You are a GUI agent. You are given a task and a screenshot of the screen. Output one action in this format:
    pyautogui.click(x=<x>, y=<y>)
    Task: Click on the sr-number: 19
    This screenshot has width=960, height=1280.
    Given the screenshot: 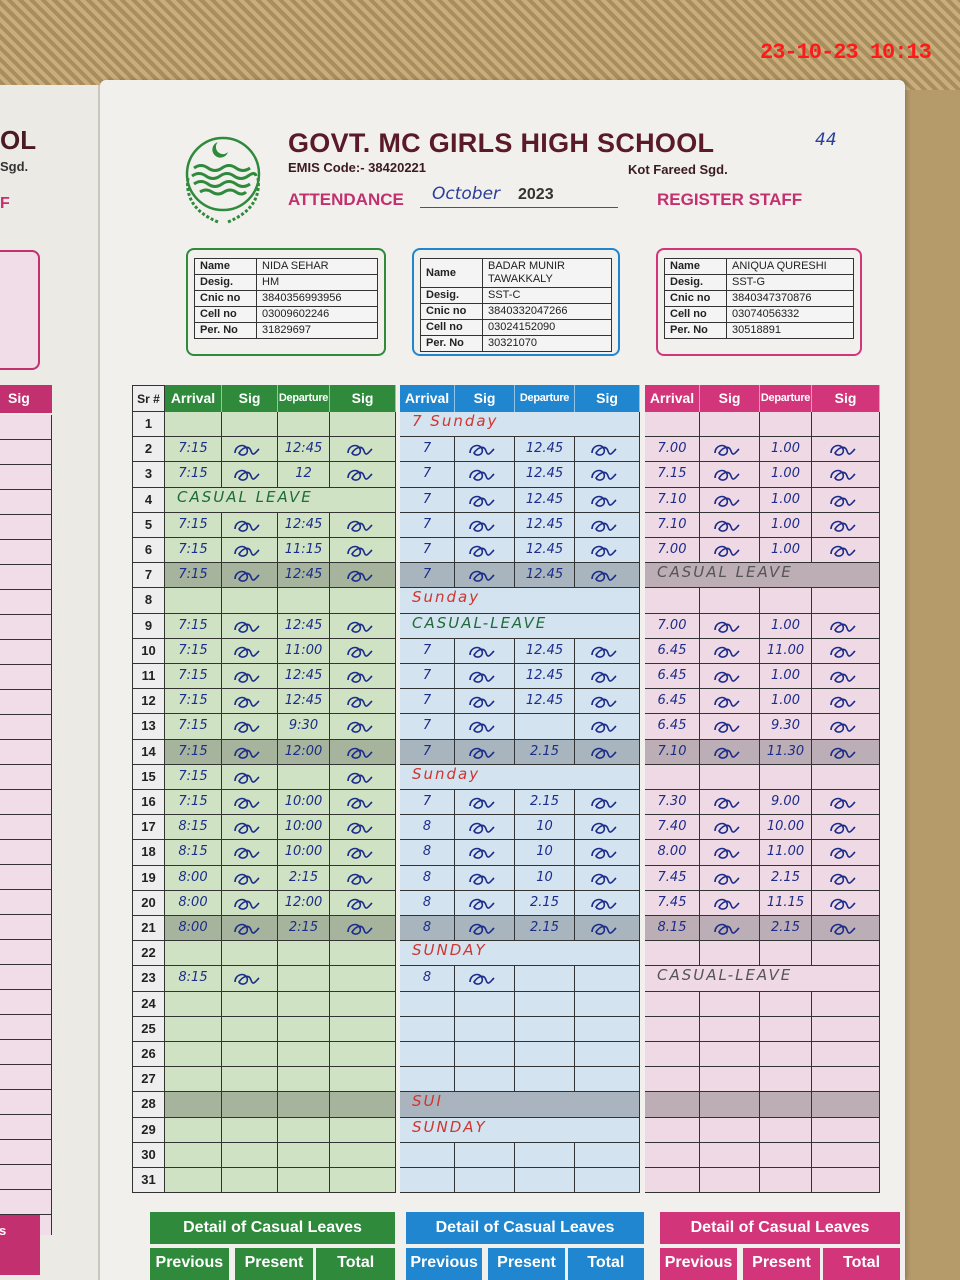 What is the action you would take?
    pyautogui.click(x=148, y=878)
    